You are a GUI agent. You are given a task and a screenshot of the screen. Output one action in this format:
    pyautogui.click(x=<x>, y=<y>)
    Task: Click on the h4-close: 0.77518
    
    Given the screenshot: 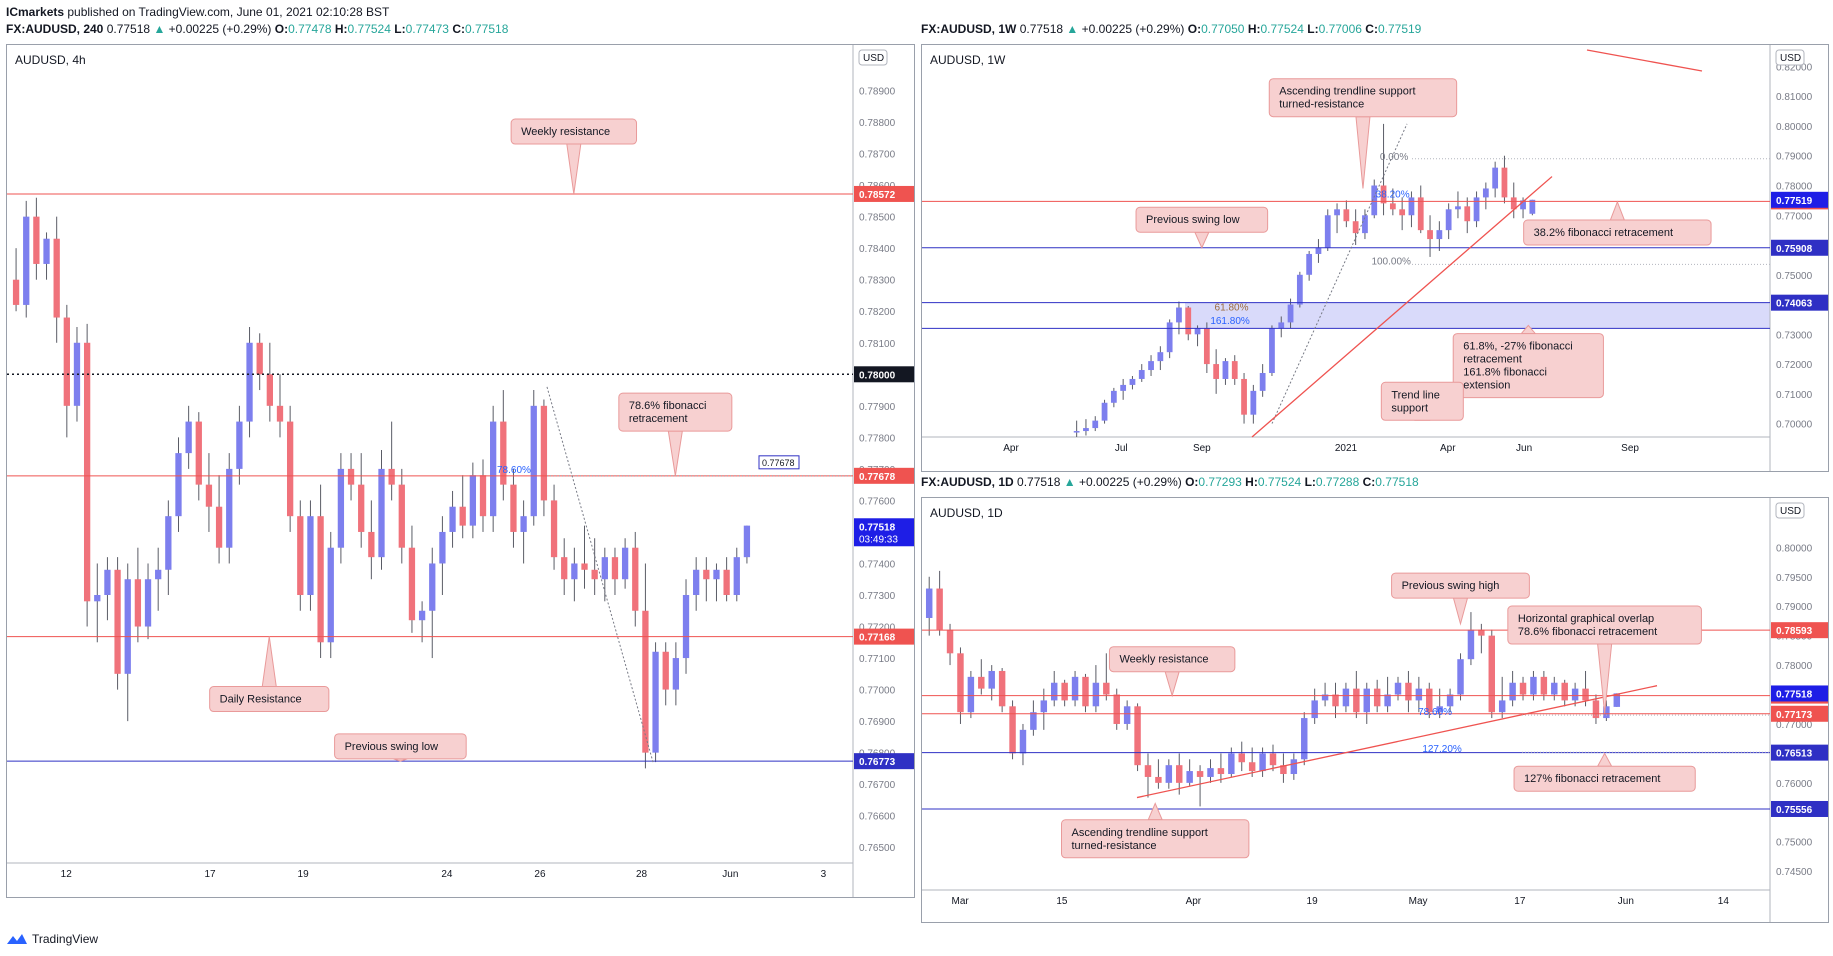 What is the action you would take?
    pyautogui.click(x=486, y=29)
    